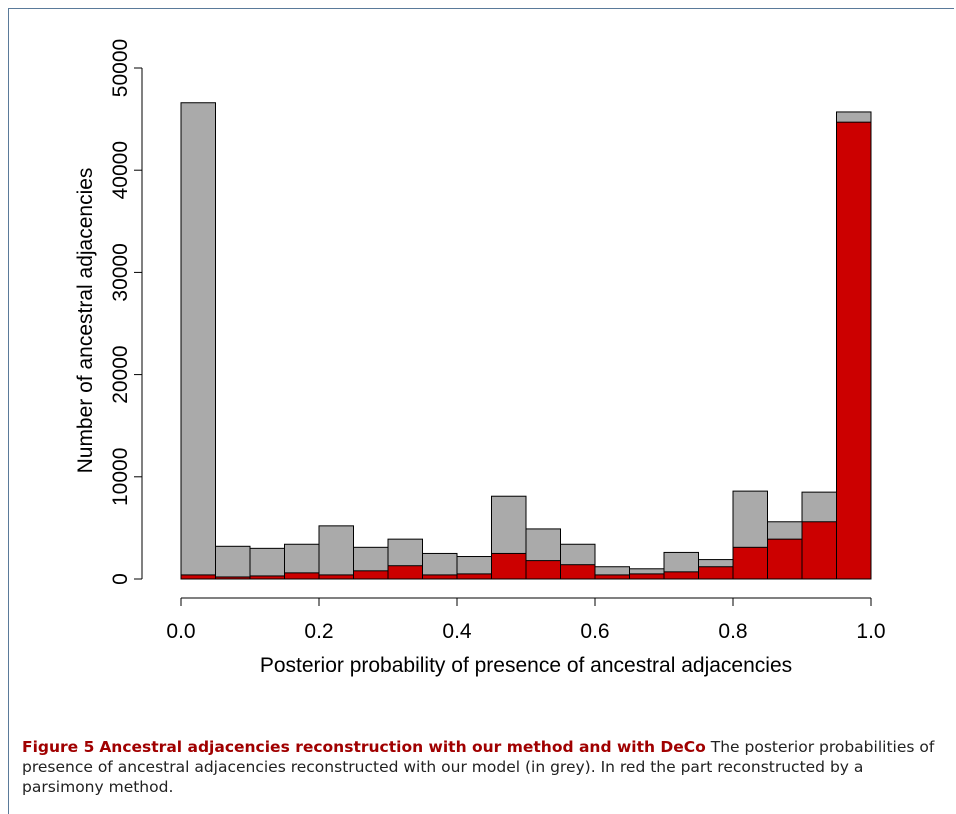 This screenshot has height=814, width=956. Describe the element at coordinates (8, 808) in the screenshot. I see `frame-corner-tick` at that location.